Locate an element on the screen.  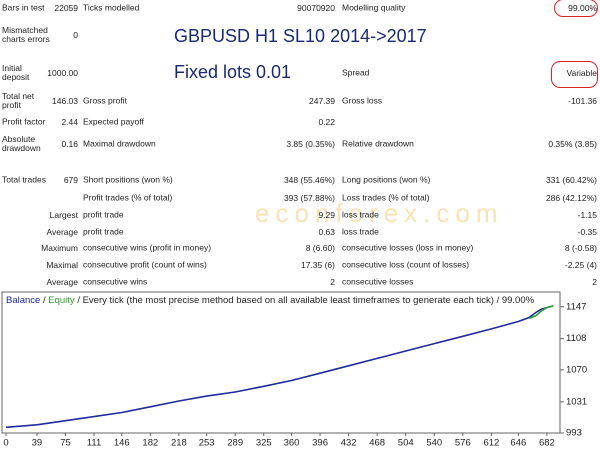
x-tick-label: 432 is located at coordinates (349, 443).